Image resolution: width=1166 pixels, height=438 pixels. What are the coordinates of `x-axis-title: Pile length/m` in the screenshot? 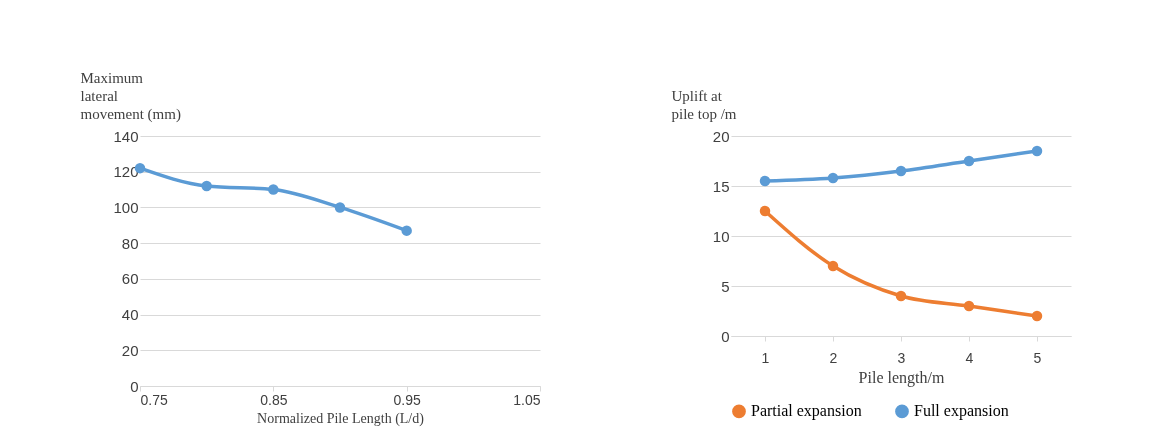 It's located at (901, 377).